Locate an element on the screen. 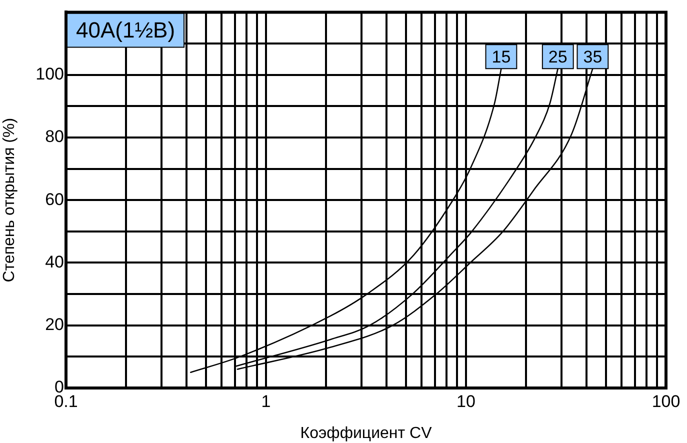 The height and width of the screenshot is (443, 687). y-axis-title: Степень открытия (%) is located at coordinates (9, 200).